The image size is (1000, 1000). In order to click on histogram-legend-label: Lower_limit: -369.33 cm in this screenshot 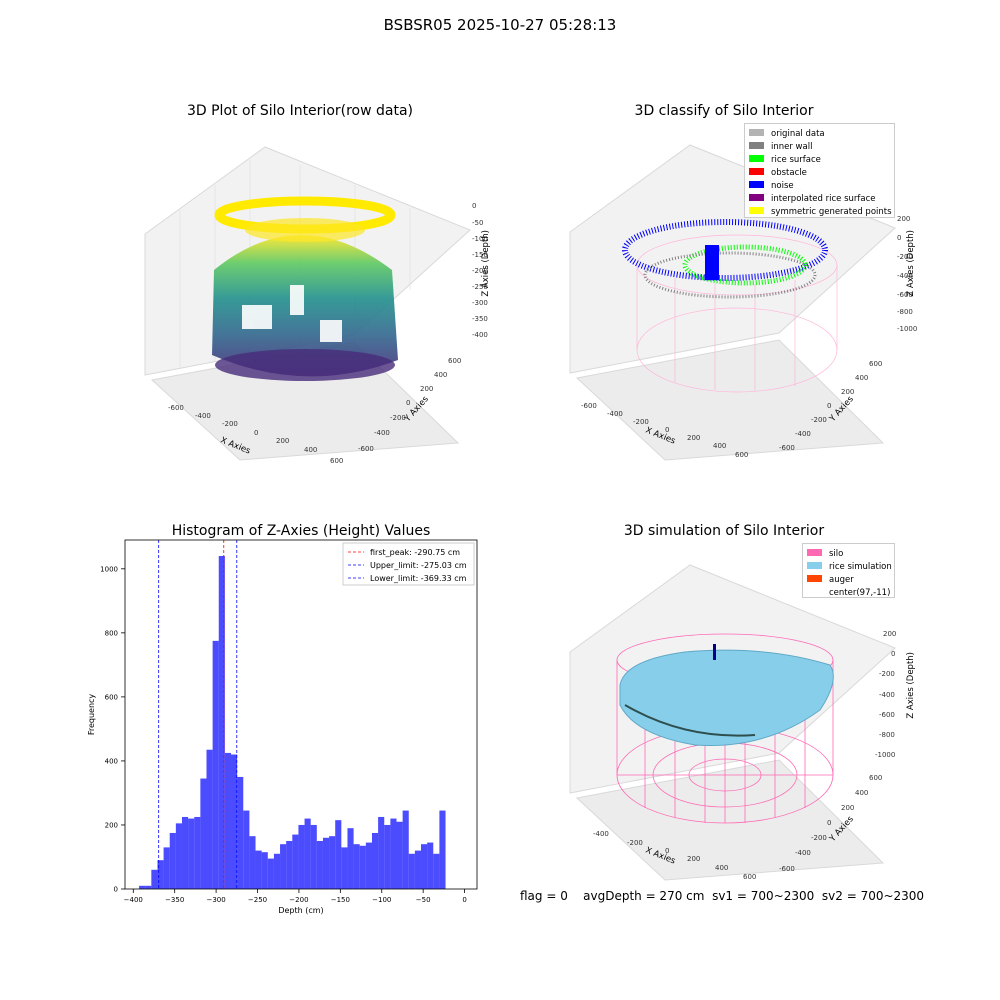, I will do `click(418, 578)`.